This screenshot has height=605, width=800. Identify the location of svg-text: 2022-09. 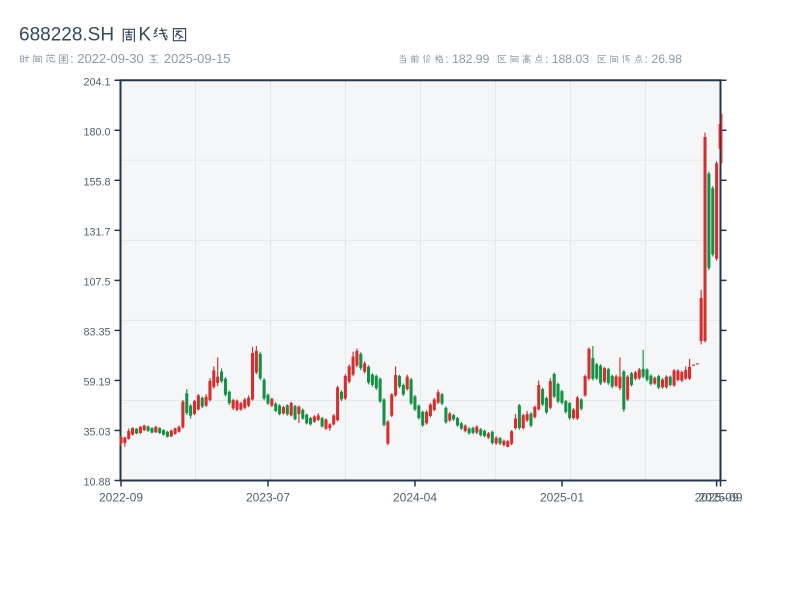
(121, 498).